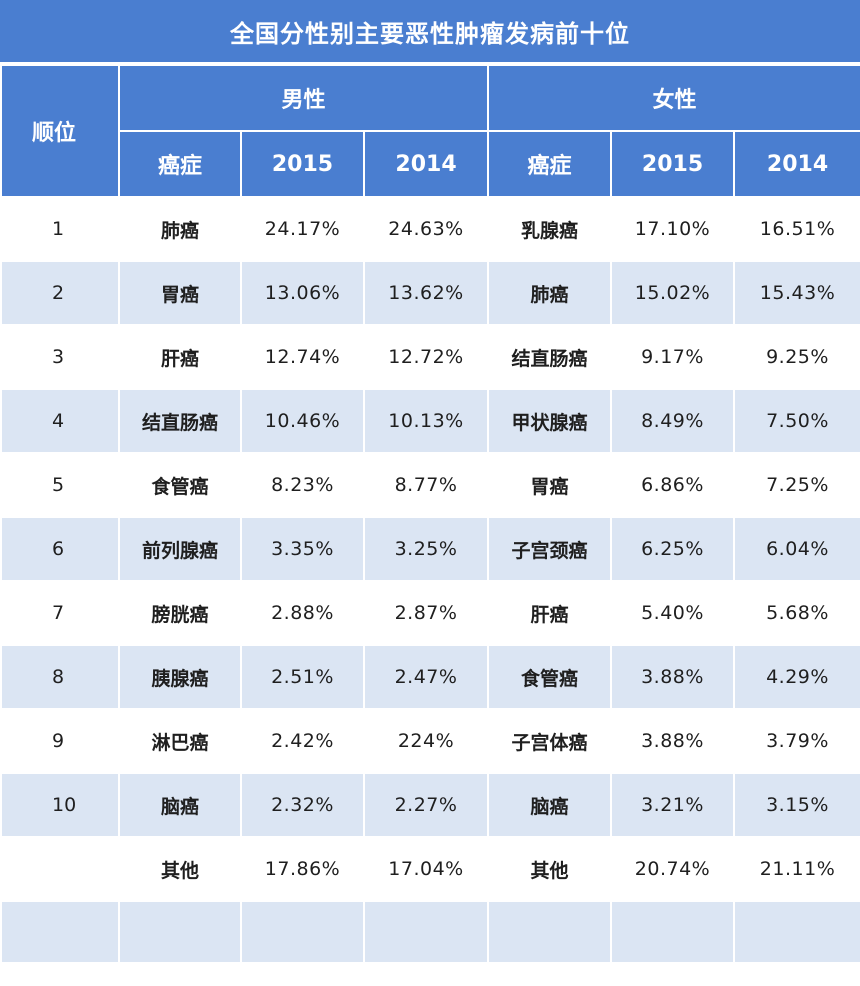 The image size is (860, 986). What do you see at coordinates (550, 164) in the screenshot?
I see `female-cancer-header: 癌症` at bounding box center [550, 164].